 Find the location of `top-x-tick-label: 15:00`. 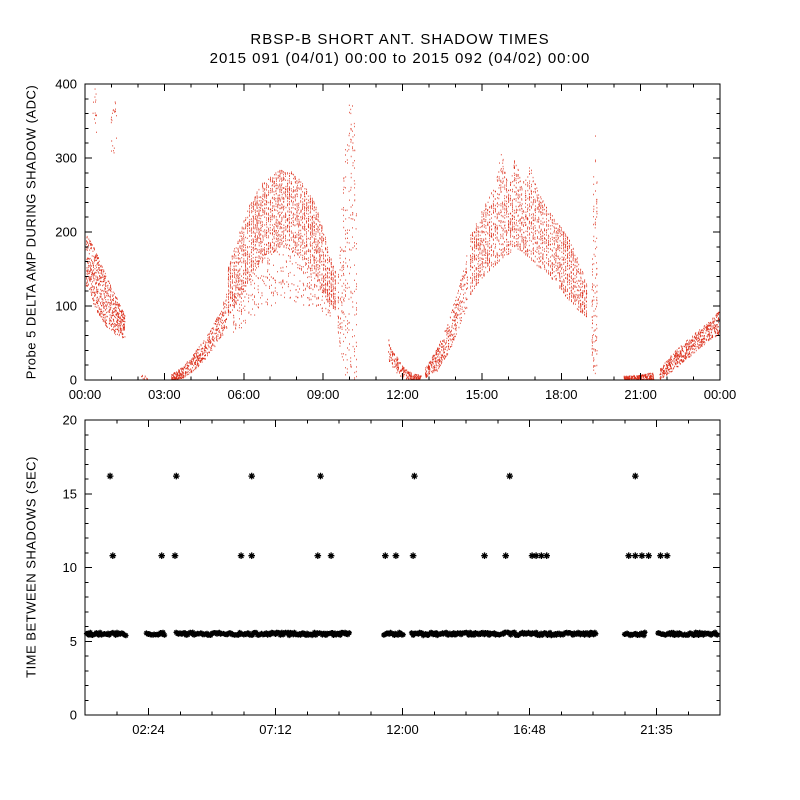

top-x-tick-label: 15:00 is located at coordinates (482, 394).